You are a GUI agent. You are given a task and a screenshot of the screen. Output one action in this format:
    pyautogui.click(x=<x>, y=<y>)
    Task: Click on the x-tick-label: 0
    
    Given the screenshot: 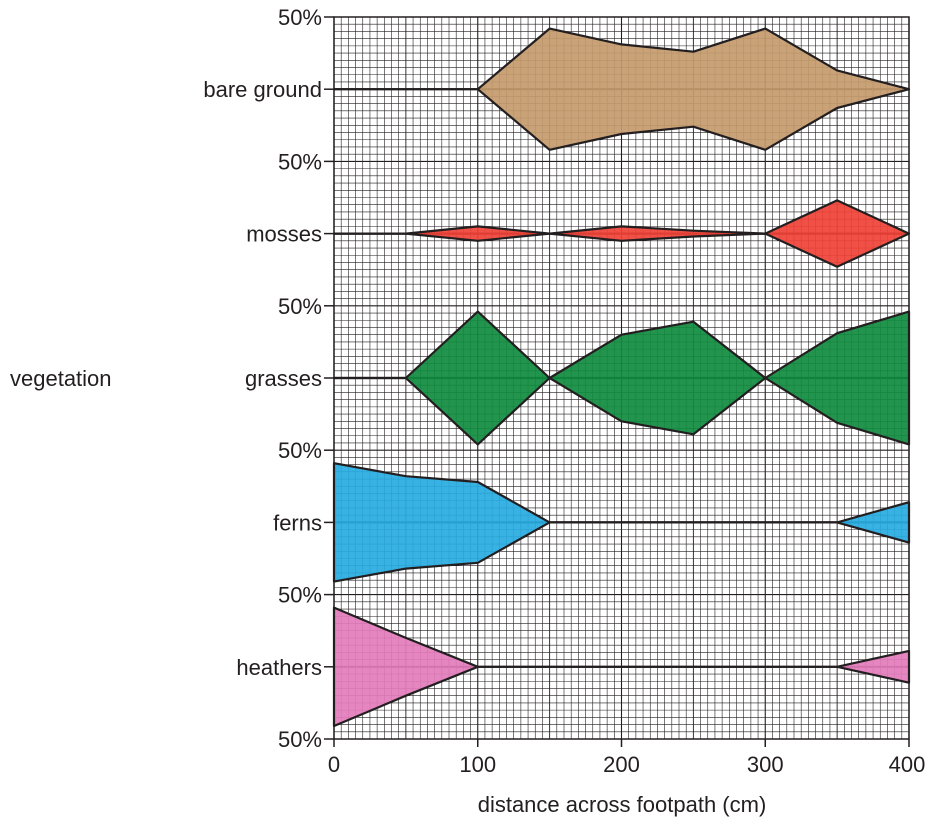 What is the action you would take?
    pyautogui.click(x=334, y=764)
    